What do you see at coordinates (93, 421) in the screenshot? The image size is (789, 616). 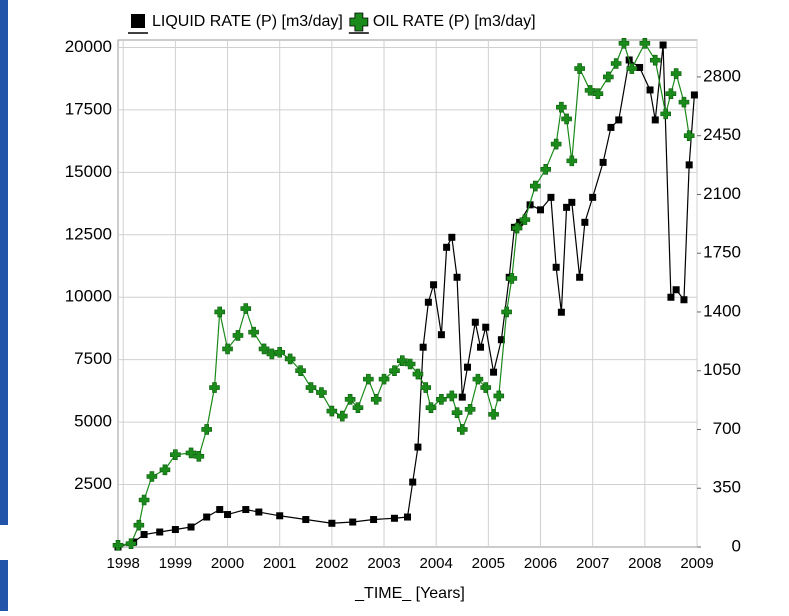 I see `y-tick-label: 5000` at bounding box center [93, 421].